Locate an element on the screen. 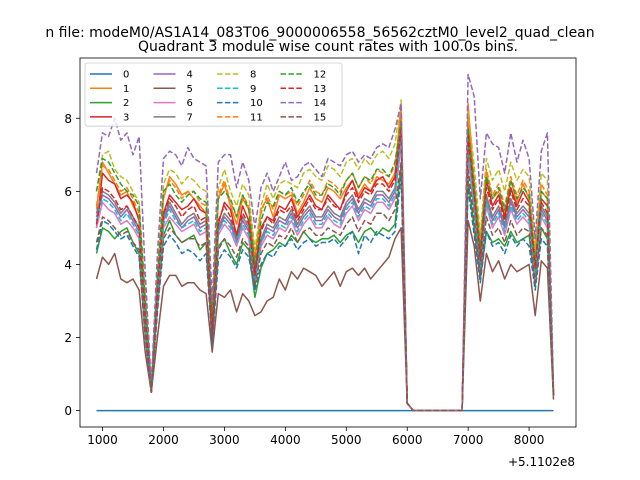 This screenshot has width=640, height=480. legend-label-0: 0 is located at coordinates (126, 75).